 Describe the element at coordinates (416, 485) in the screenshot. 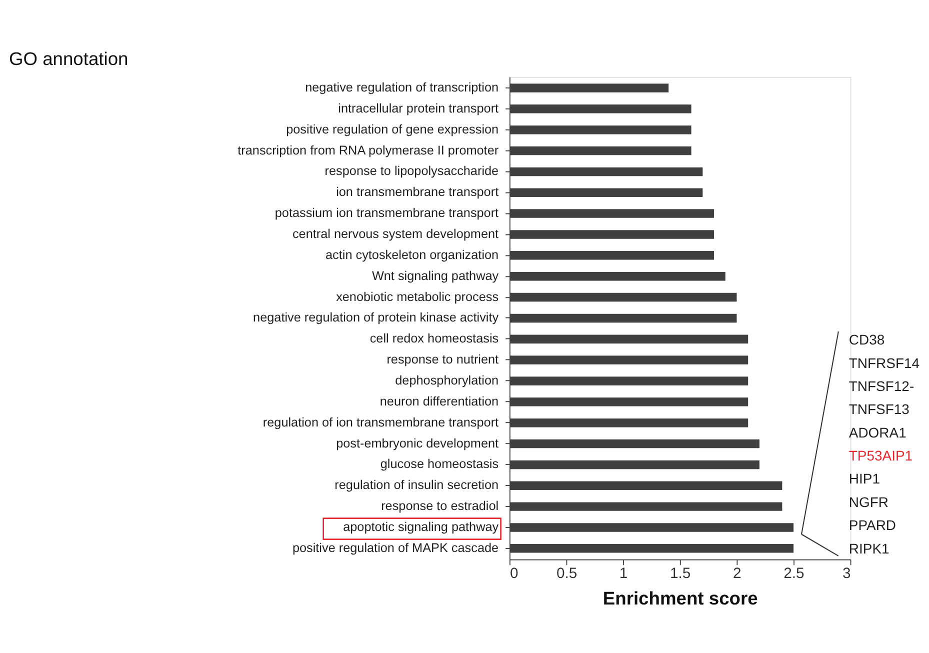

I see `y-tick-label: regulation of insulin secretion` at that location.